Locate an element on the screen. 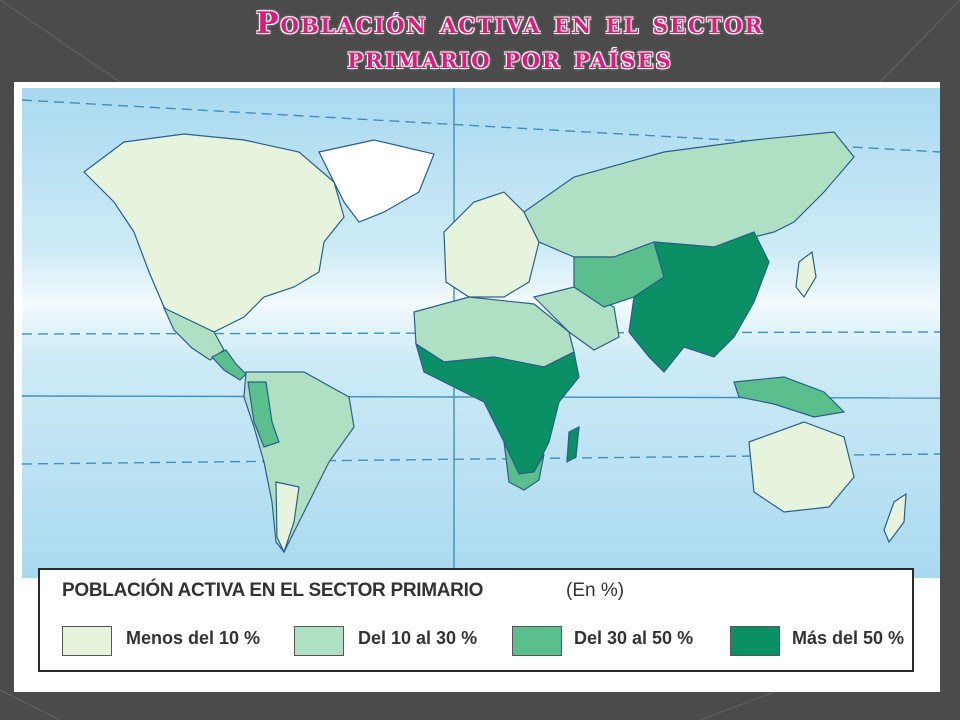 The width and height of the screenshot is (960, 720). south-america-andes is located at coordinates (263, 414).